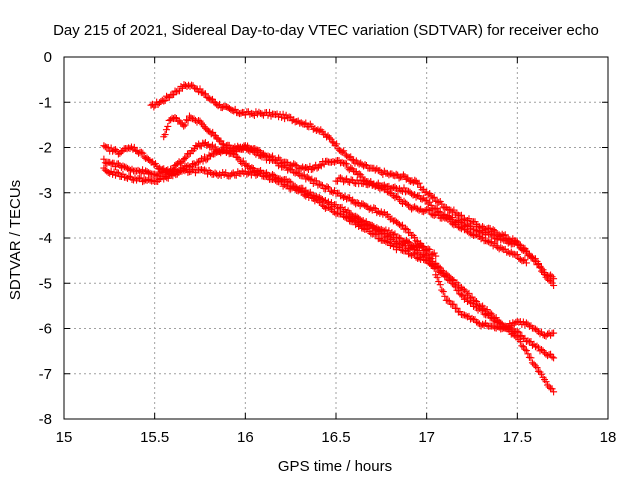 This screenshot has height=480, width=640. What do you see at coordinates (45, 193) in the screenshot?
I see `y-tick-label: -3` at bounding box center [45, 193].